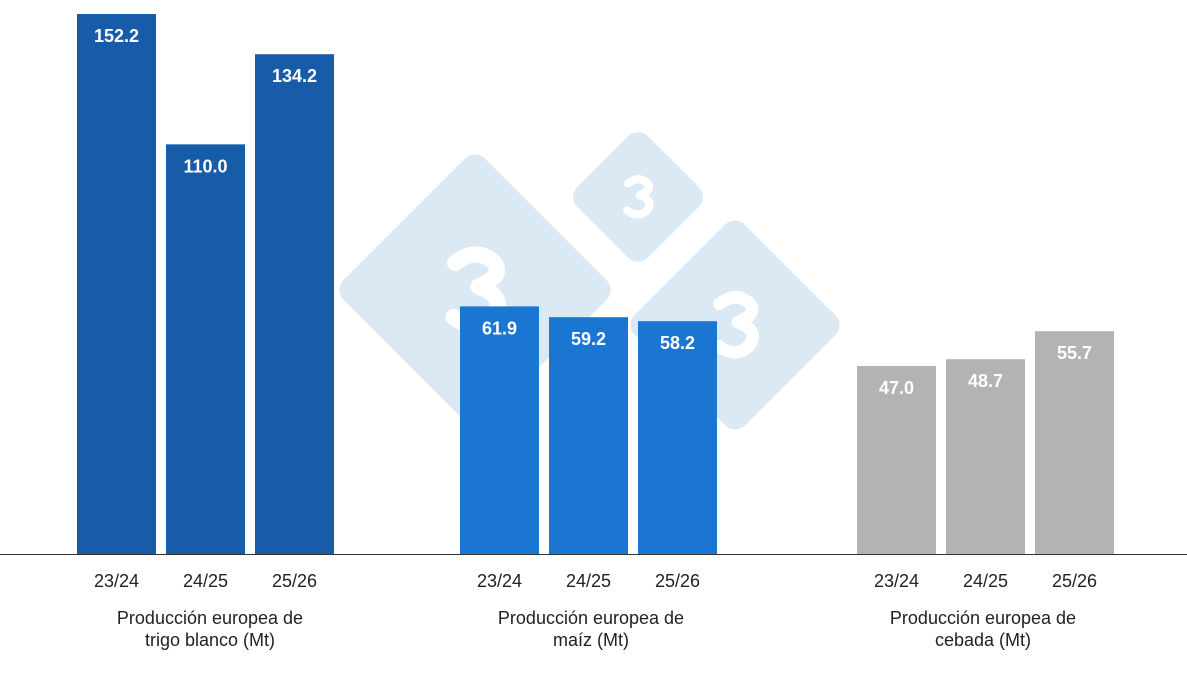  I want to click on group-label-cebada: Producción europea de cebada (Mt), so click(983, 629).